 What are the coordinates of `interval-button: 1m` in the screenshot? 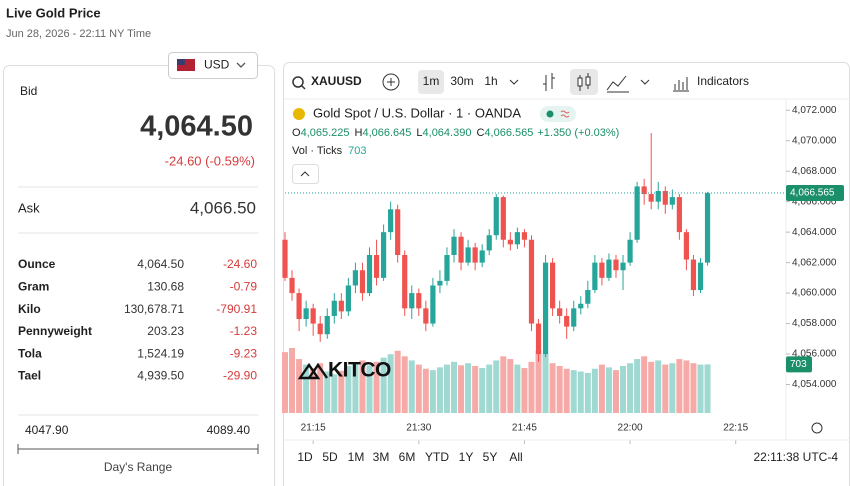 It's located at (431, 81).